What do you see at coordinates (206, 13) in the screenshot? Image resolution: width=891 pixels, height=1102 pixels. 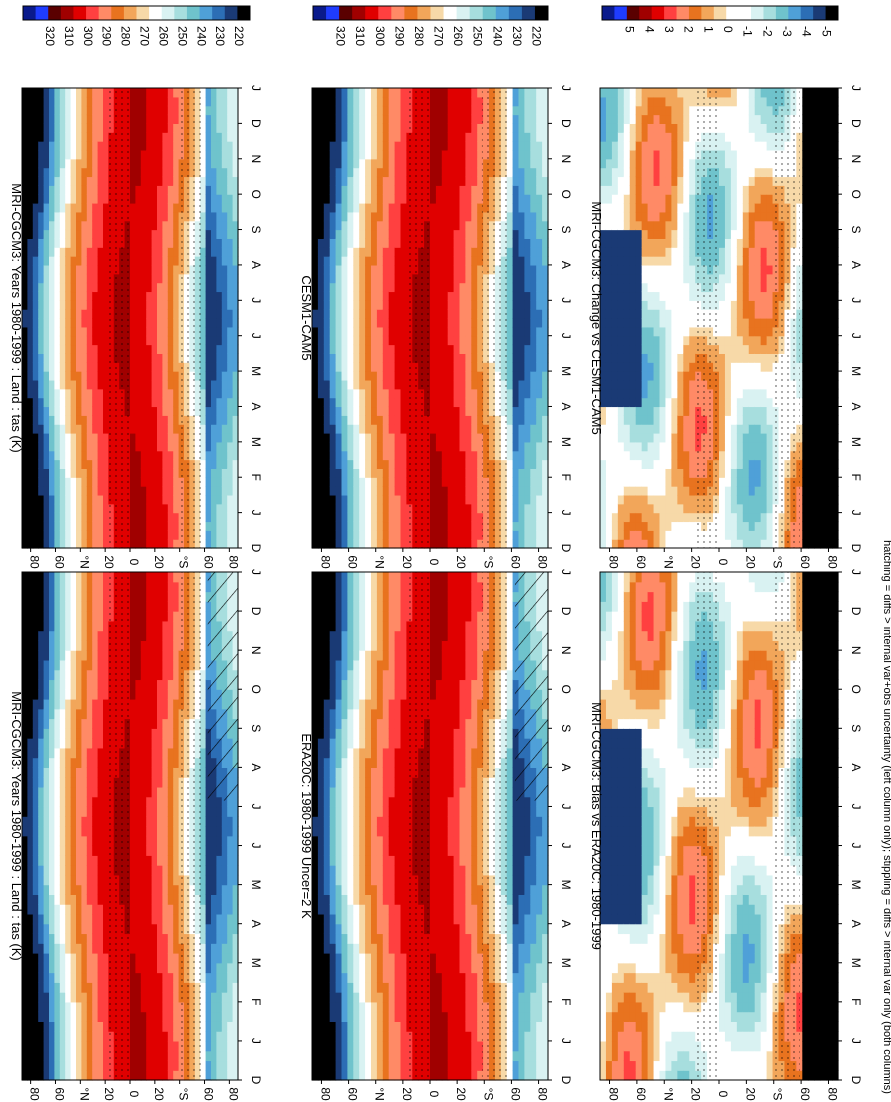 I see `colorbar-swatch` at bounding box center [206, 13].